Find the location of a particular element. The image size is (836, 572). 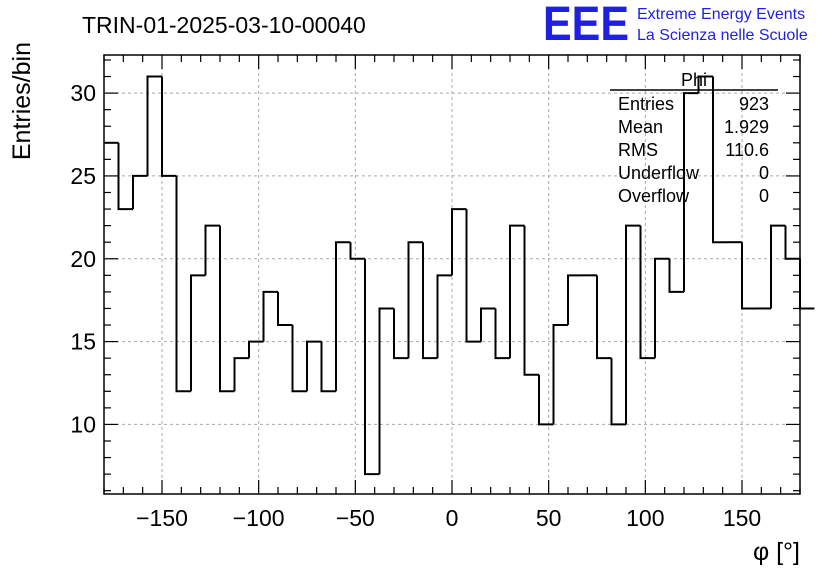

x-tick-label: 0 is located at coordinates (452, 518).